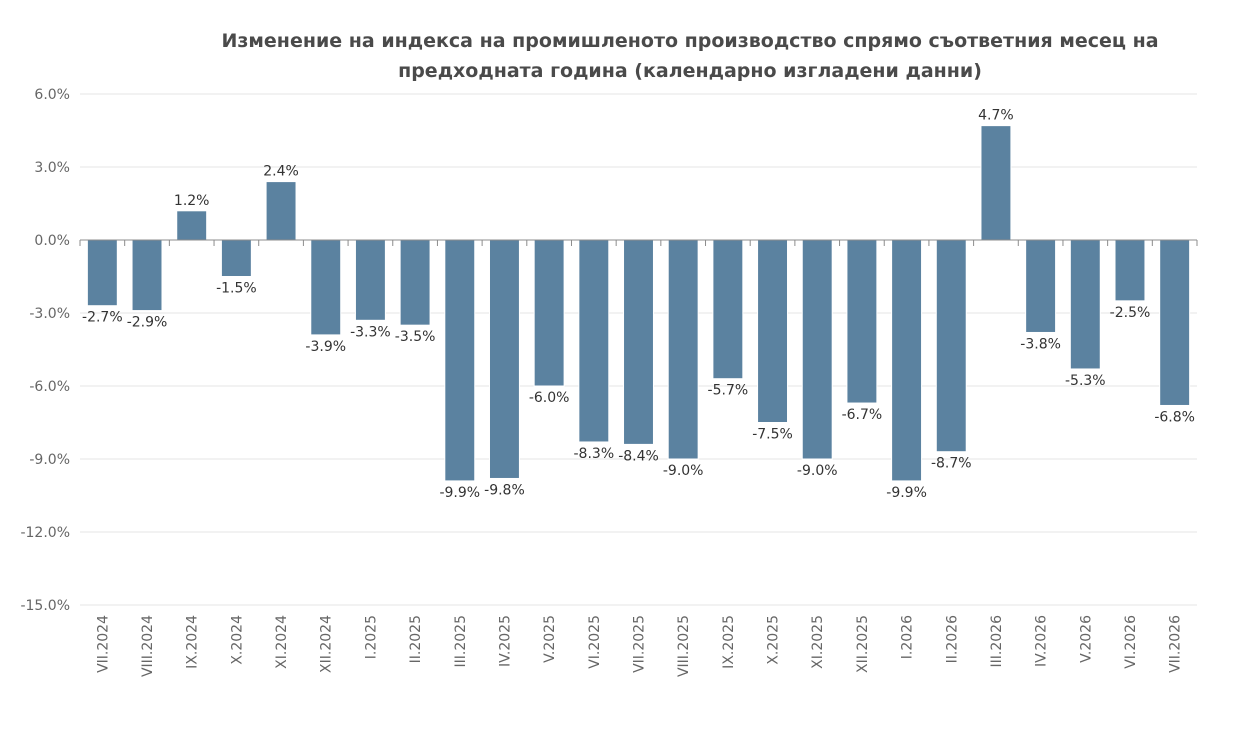 Image resolution: width=1255 pixels, height=735 pixels. I want to click on data-label: -7.5%, so click(772, 435).